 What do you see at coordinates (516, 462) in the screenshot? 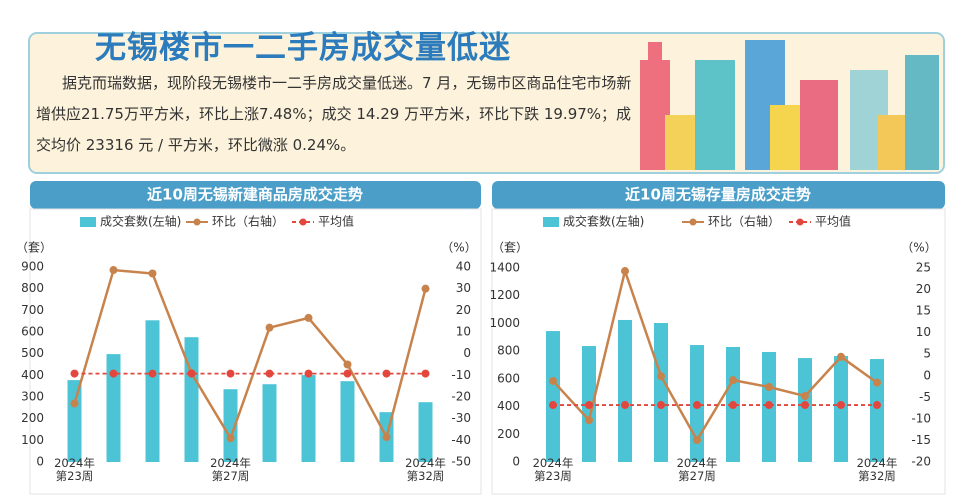
I see `y-tick-label: 0` at bounding box center [516, 462].